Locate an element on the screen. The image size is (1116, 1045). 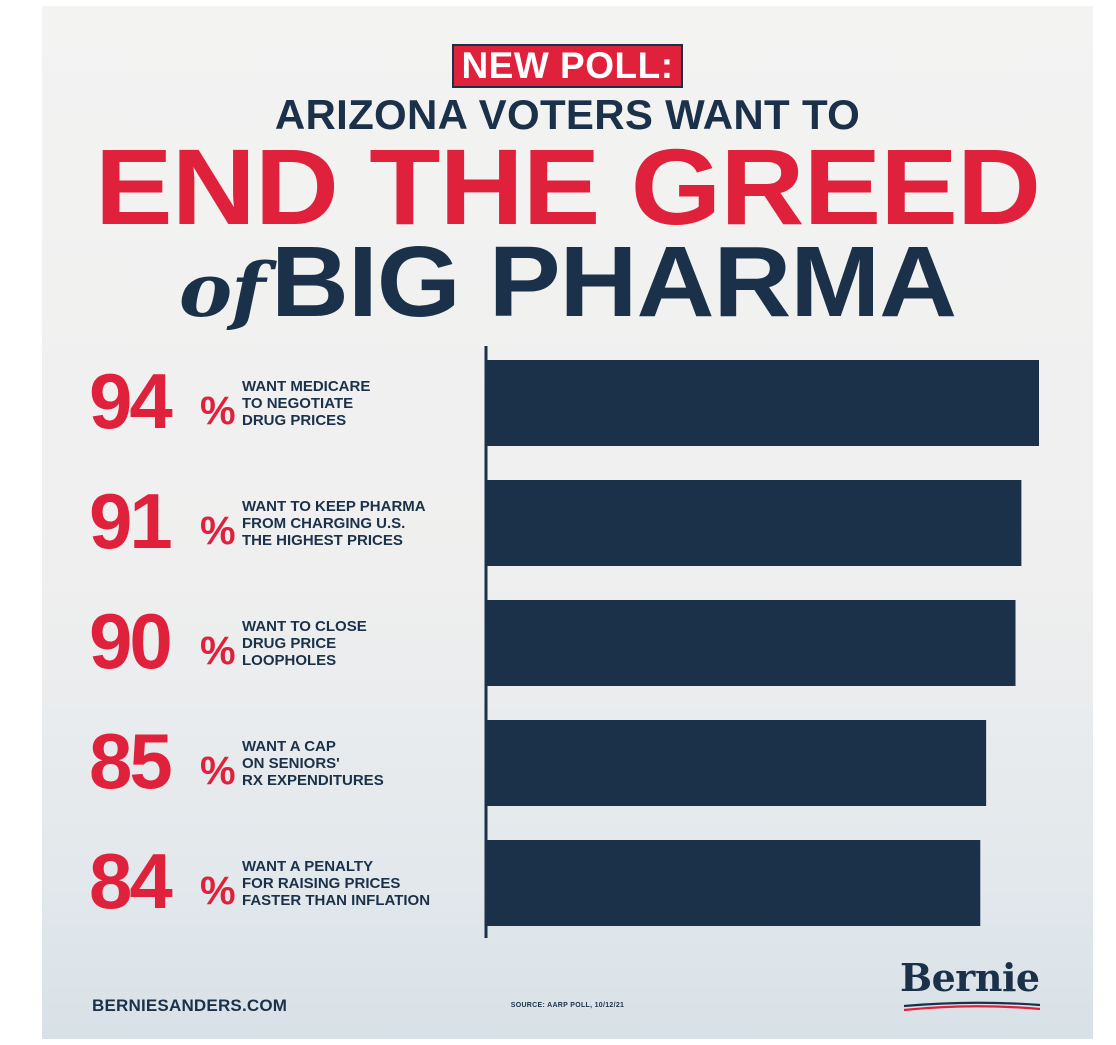
percent-sign-3: % is located at coordinates (218, 771).